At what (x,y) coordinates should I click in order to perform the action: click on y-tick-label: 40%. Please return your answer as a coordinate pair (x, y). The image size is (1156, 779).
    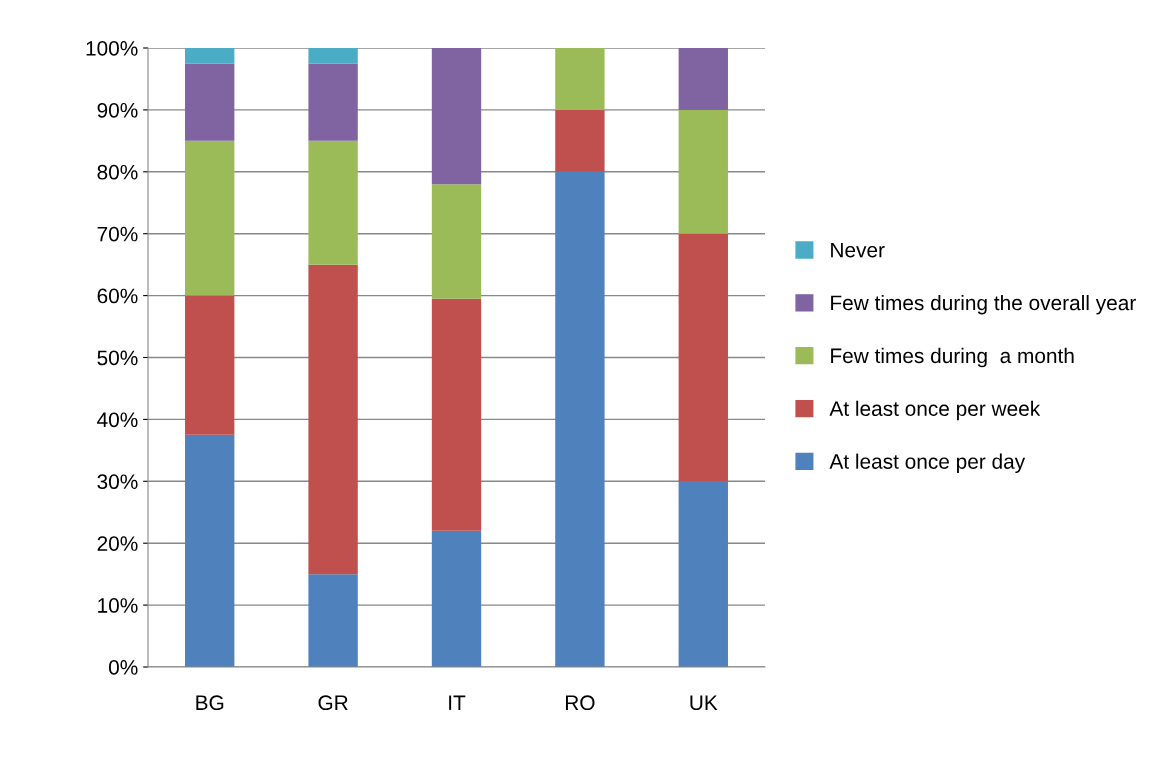
    Looking at the image, I should click on (117, 420).